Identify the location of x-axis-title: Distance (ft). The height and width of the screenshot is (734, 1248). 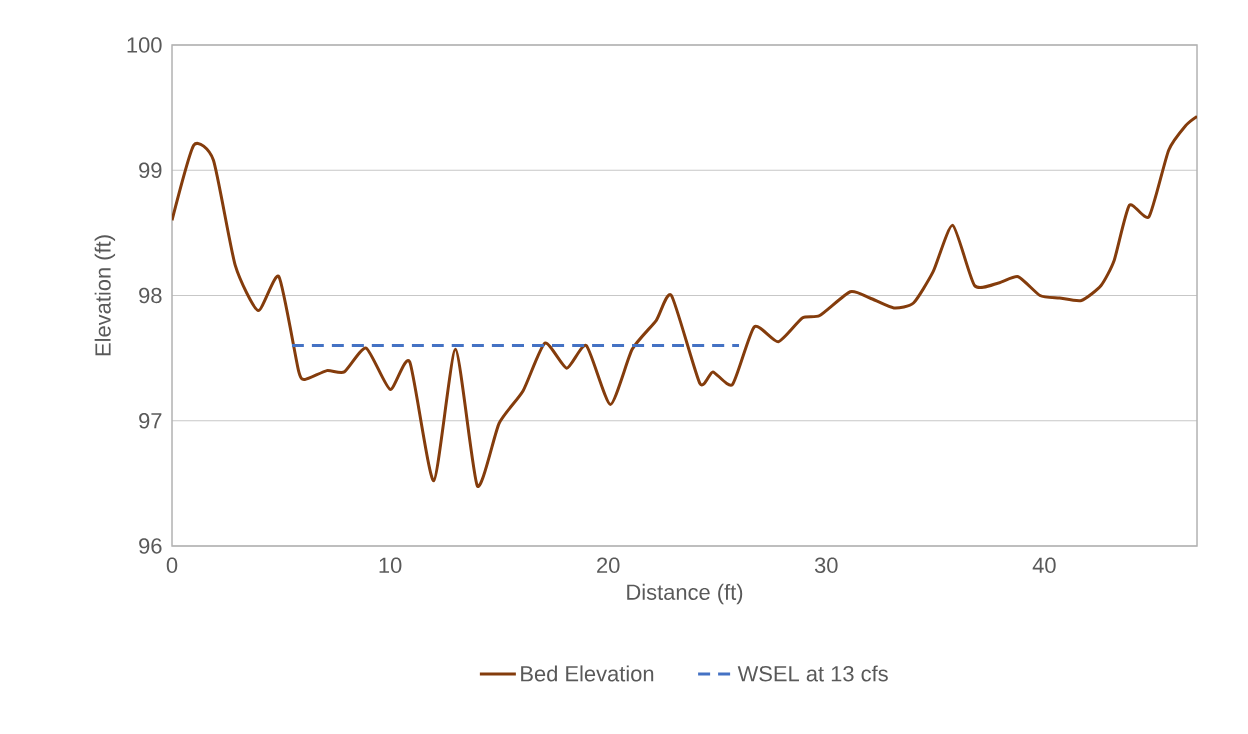
(685, 594).